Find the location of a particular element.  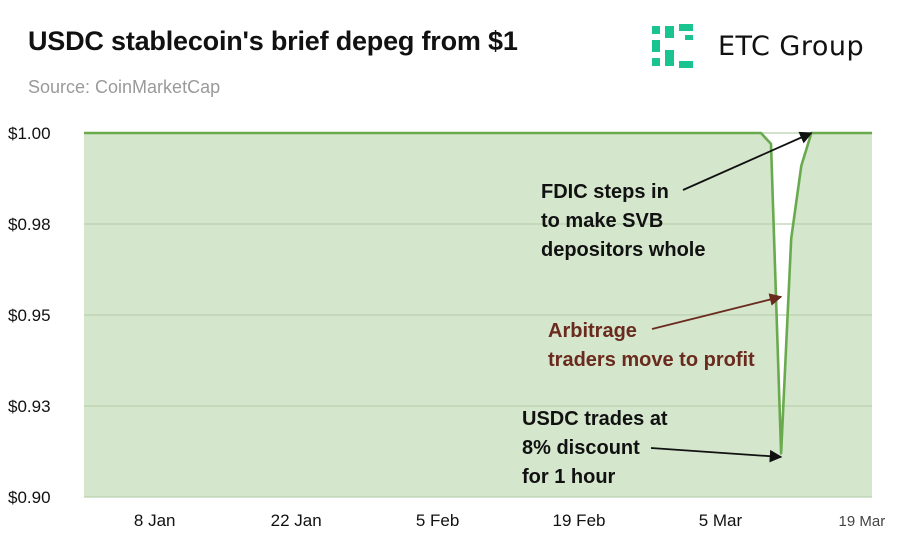

etc-group-logo-icon is located at coordinates (672, 46).